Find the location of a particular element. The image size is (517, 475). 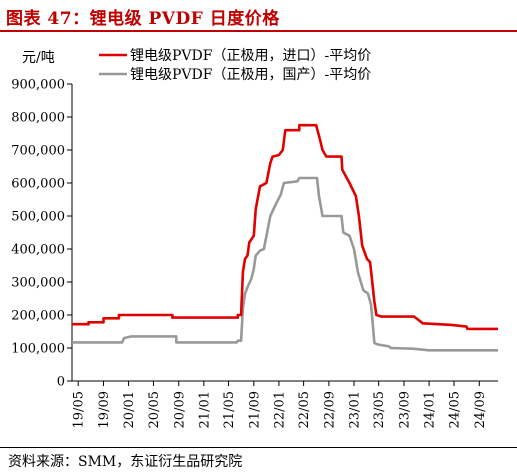

y-tick-label: 700,000 is located at coordinates (38, 151).